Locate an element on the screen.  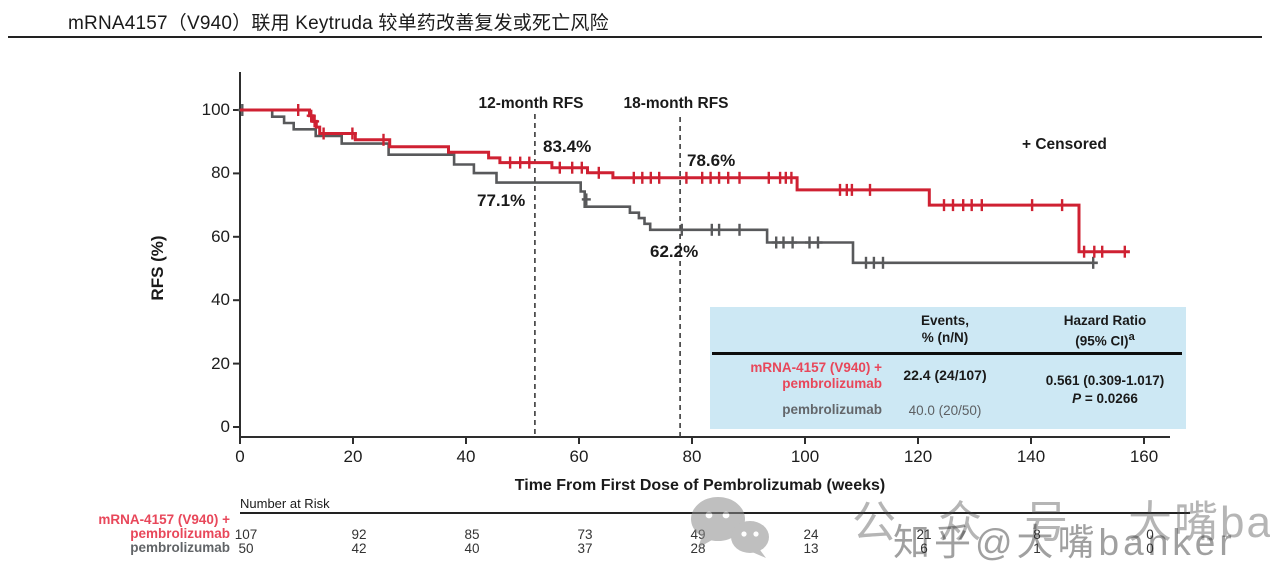
watermark-wechat: 公众号 大嘴banker is located at coordinates (979, 522).